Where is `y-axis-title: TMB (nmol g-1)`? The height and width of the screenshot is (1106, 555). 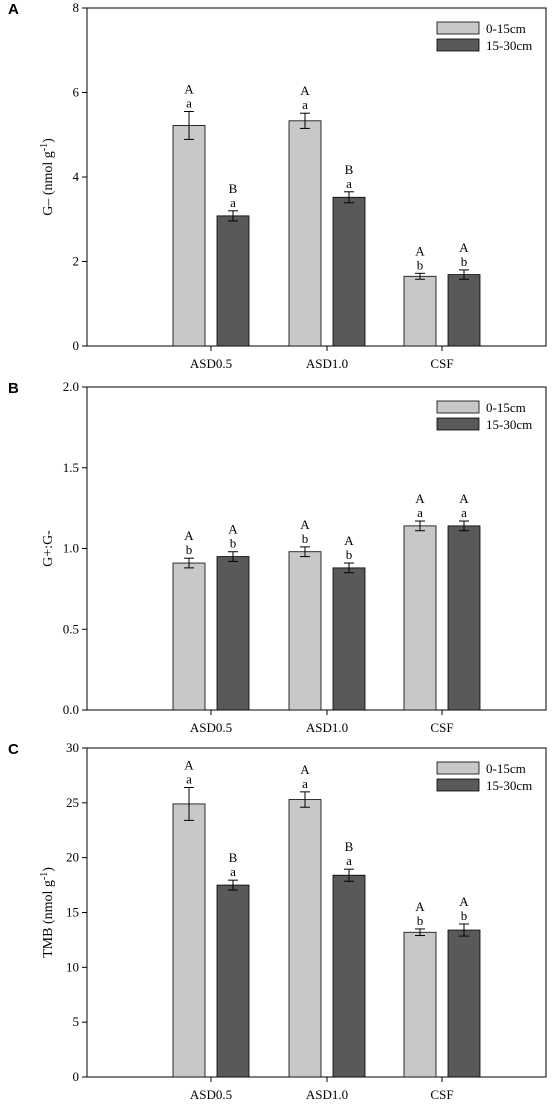
y-axis-title: TMB (nmol g-1) is located at coordinates (48, 912).